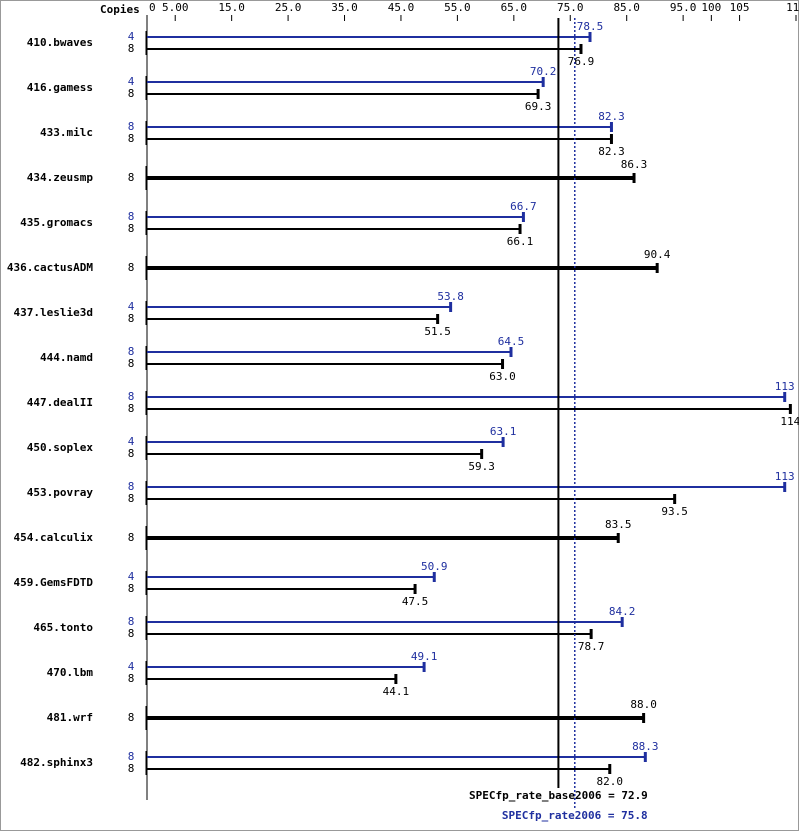  Describe the element at coordinates (66, 132) in the screenshot. I see `category-label: 433.milc` at that location.